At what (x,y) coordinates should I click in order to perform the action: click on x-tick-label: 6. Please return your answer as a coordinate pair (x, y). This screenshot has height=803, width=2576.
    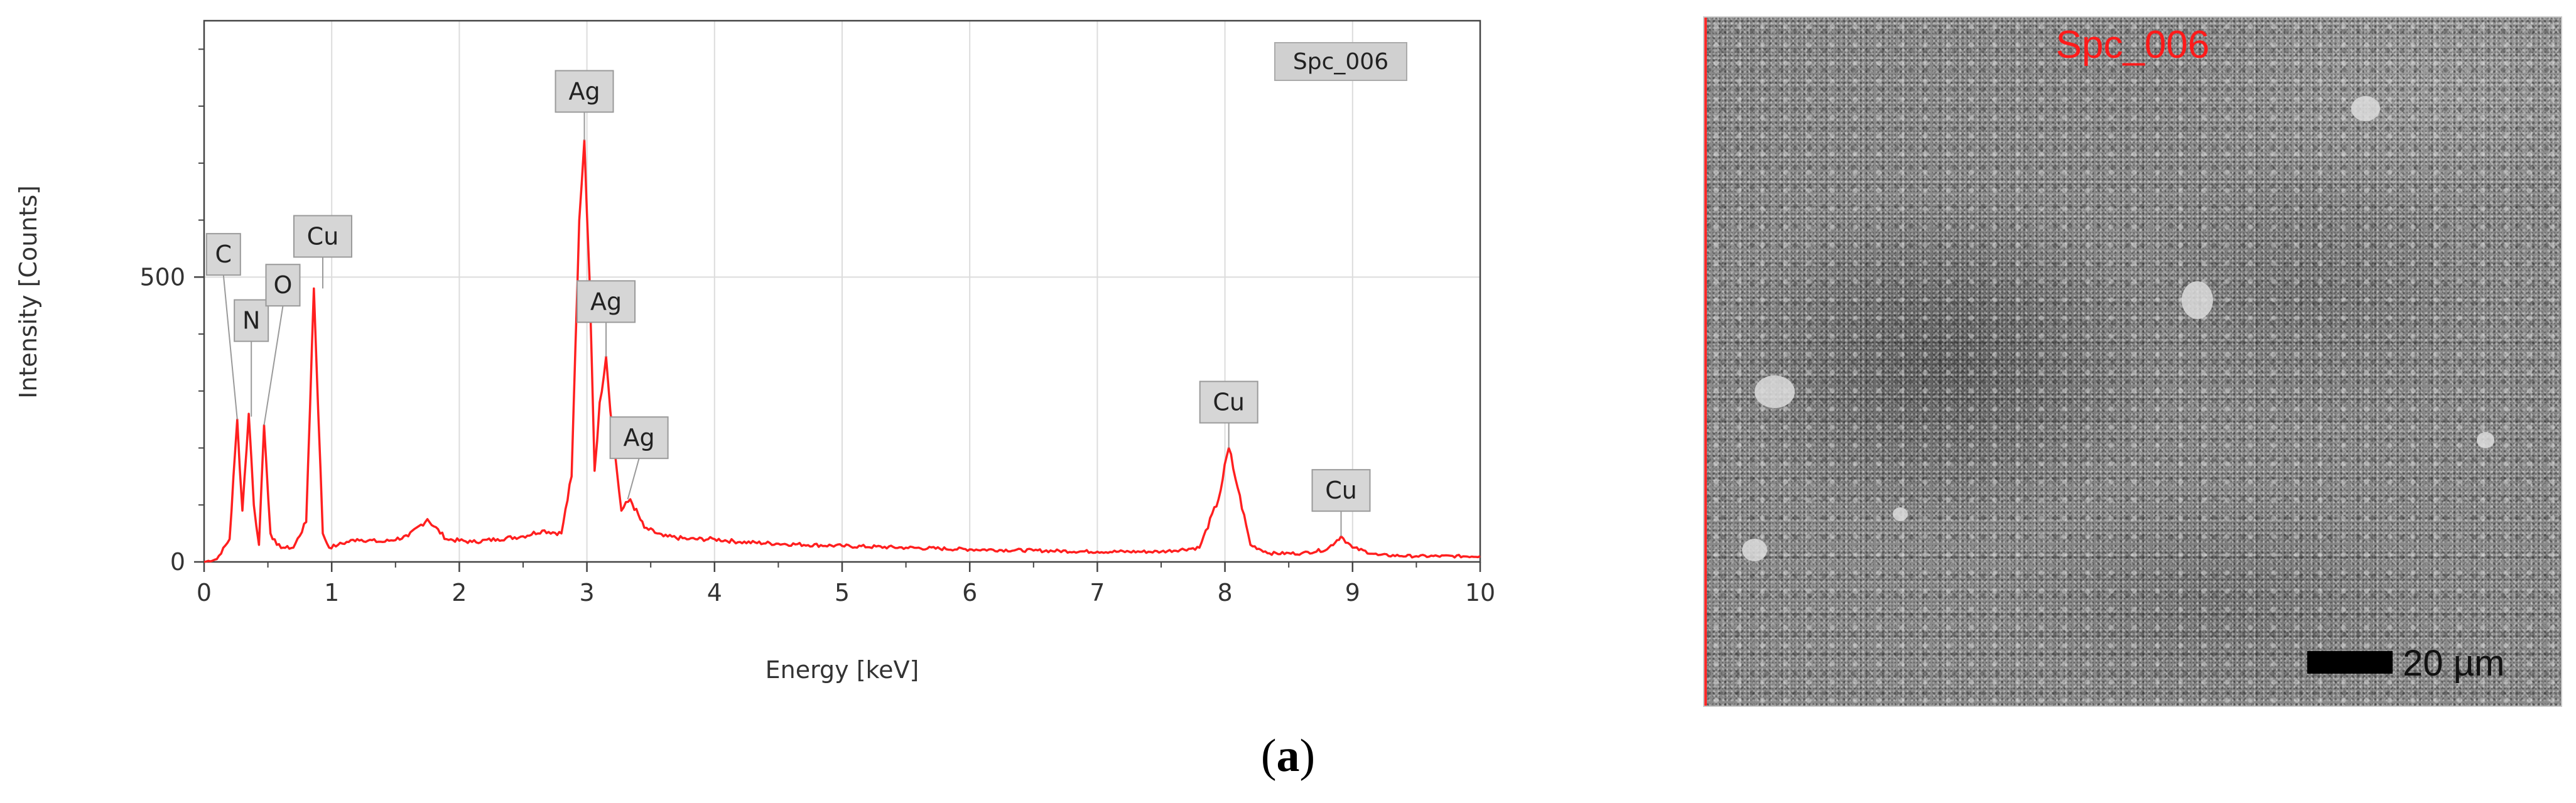
    Looking at the image, I should click on (970, 592).